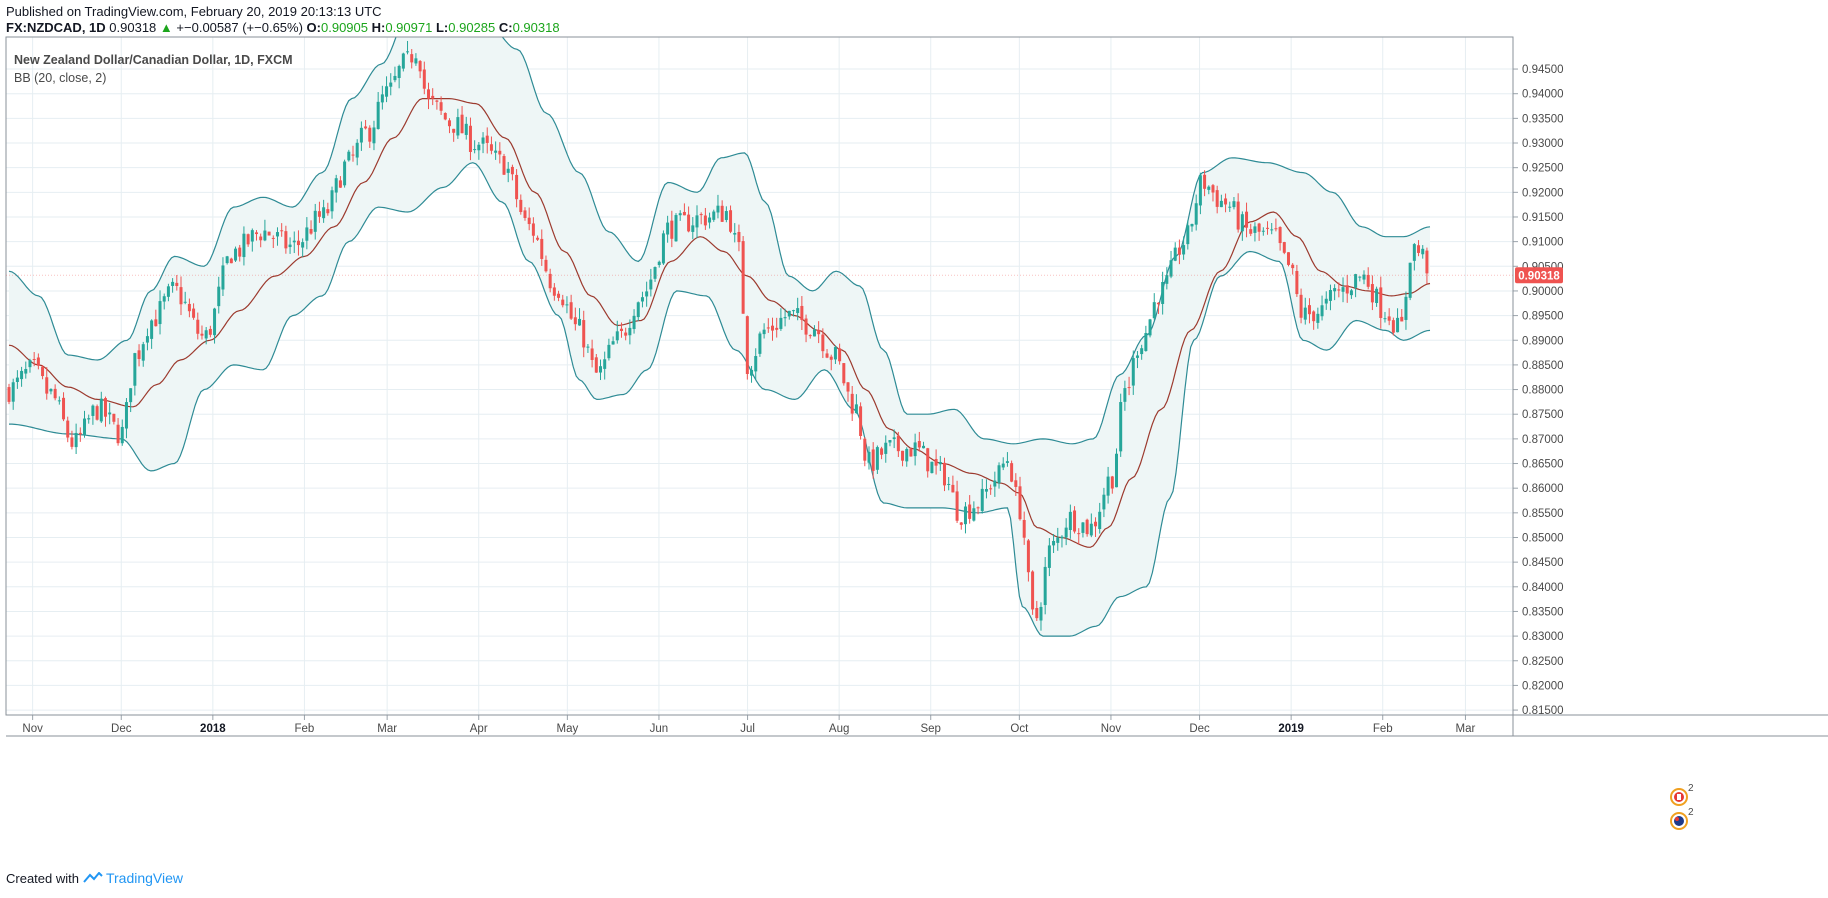  I want to click on y-tick-label: 0.86000, so click(1543, 489).